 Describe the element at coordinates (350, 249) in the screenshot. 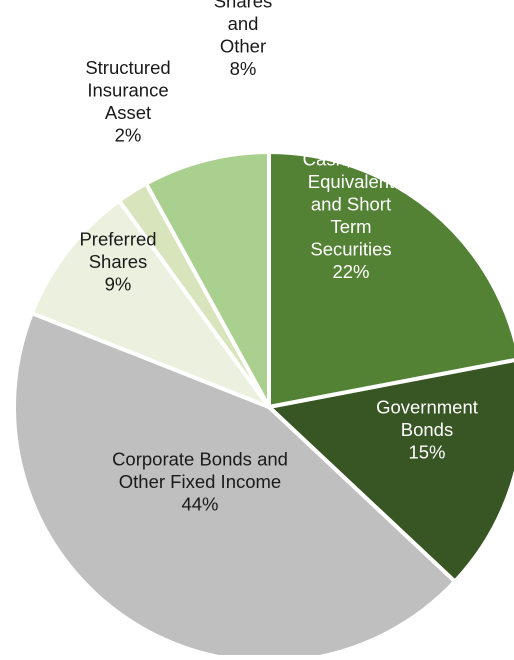

I see `slice-label-line-0-4: Securities` at that location.